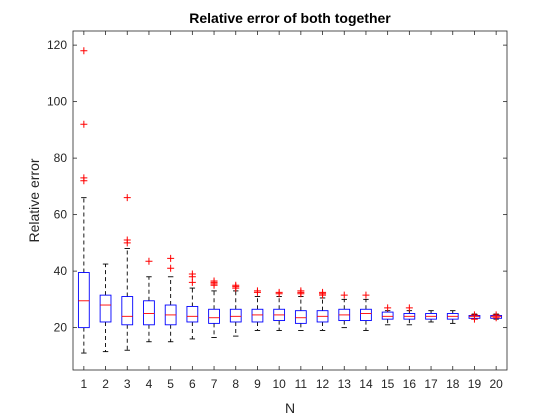  Describe the element at coordinates (366, 384) in the screenshot. I see `x-tick-label: 14` at that location.